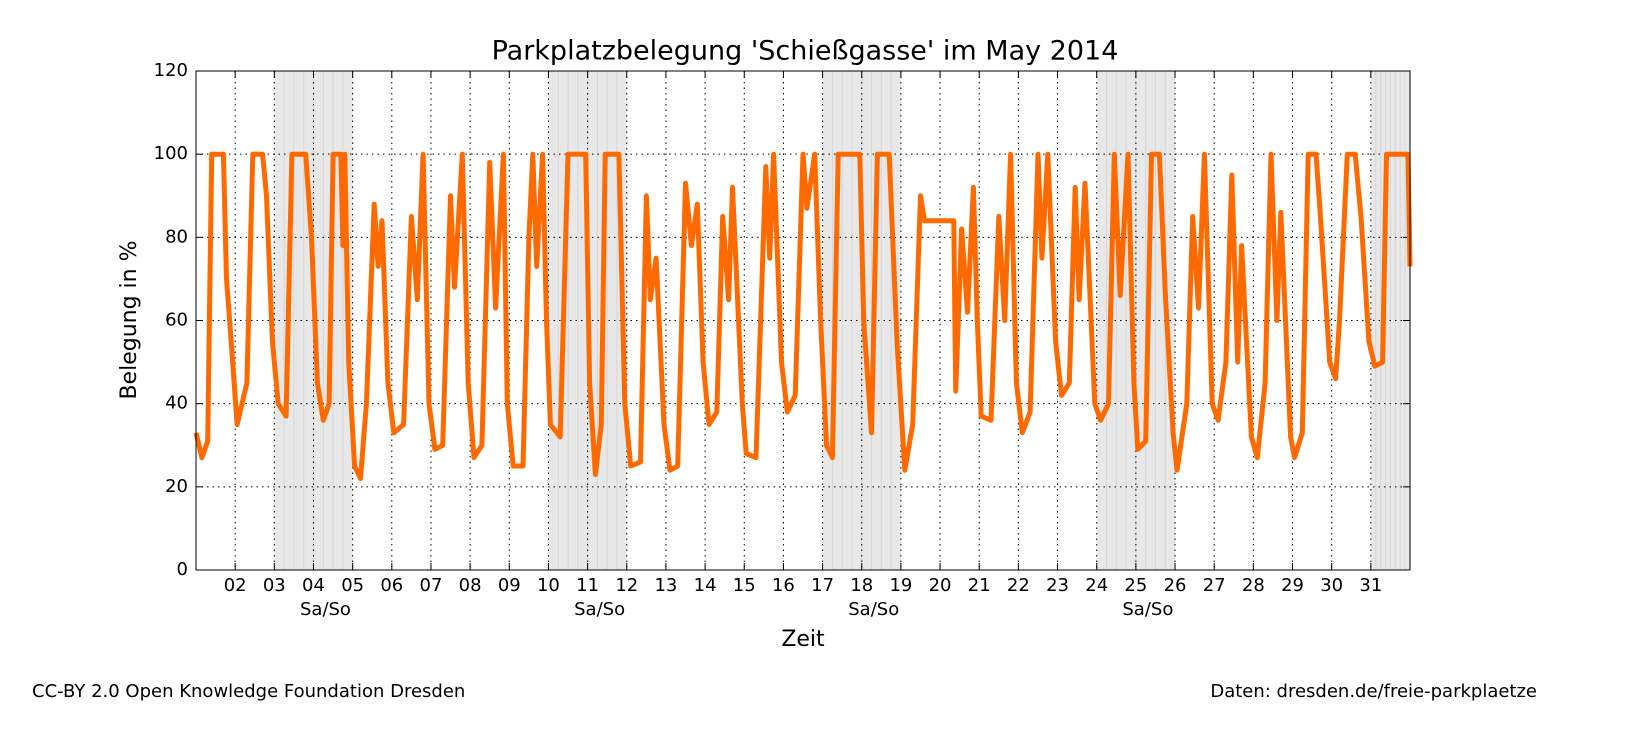  What do you see at coordinates (176, 403) in the screenshot?
I see `y-tick-label: 40` at bounding box center [176, 403].